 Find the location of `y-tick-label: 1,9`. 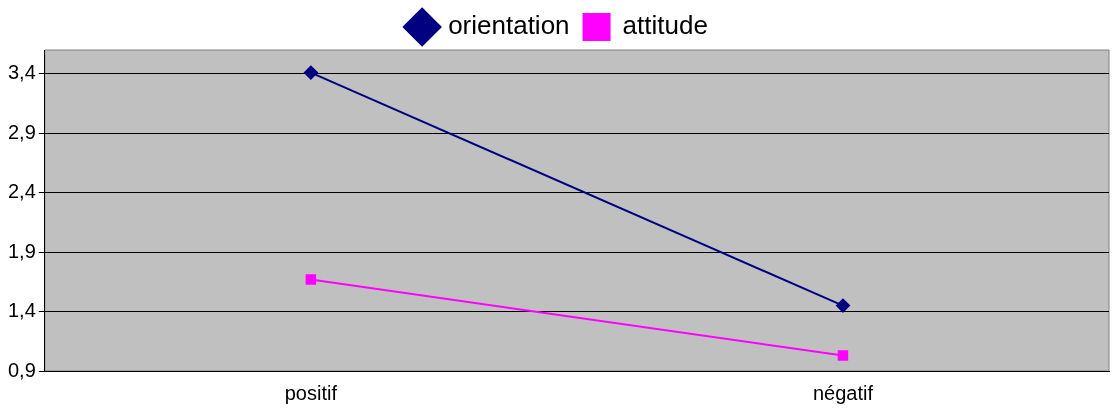

y-tick-label: 1,9 is located at coordinates (21, 250).